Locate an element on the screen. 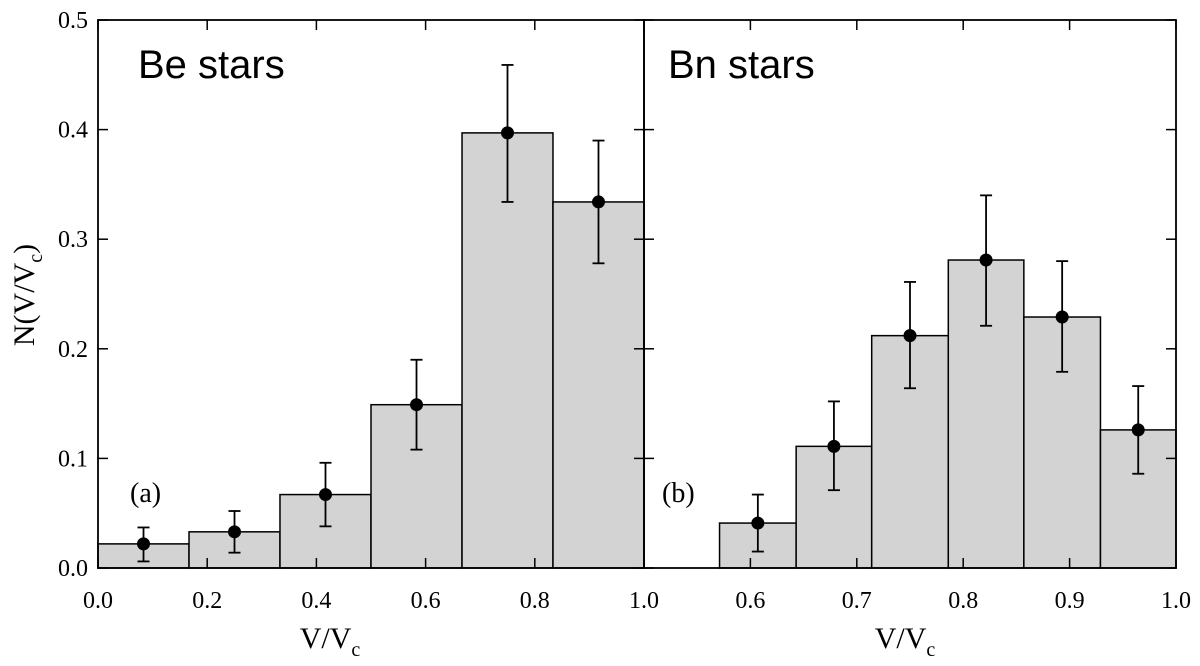 This screenshot has width=1200, height=666. x-axis-label-b-sub: c is located at coordinates (930, 650).